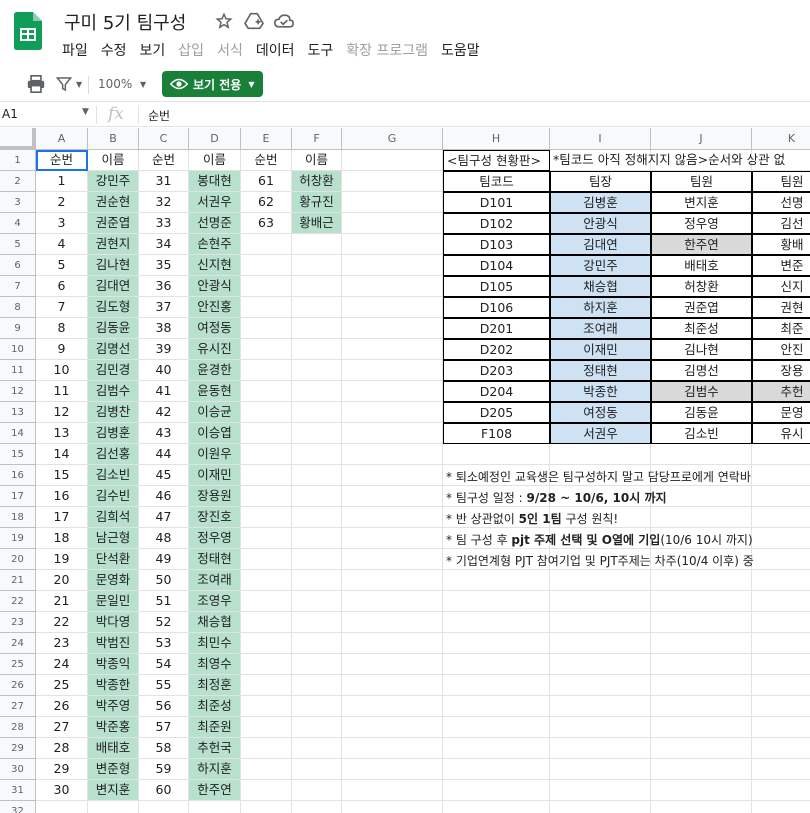 This screenshot has height=813, width=810. Describe the element at coordinates (152, 51) in the screenshot. I see `menu-3: 보기` at that location.